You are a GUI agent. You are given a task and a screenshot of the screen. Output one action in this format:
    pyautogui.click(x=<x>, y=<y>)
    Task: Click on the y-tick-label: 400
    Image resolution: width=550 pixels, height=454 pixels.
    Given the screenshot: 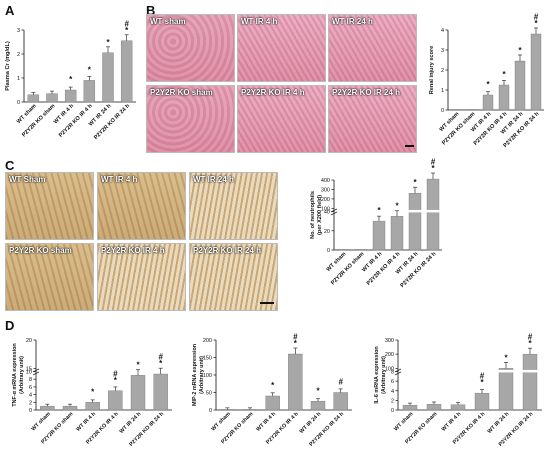 What is the action you would take?
    pyautogui.click(x=325, y=181)
    